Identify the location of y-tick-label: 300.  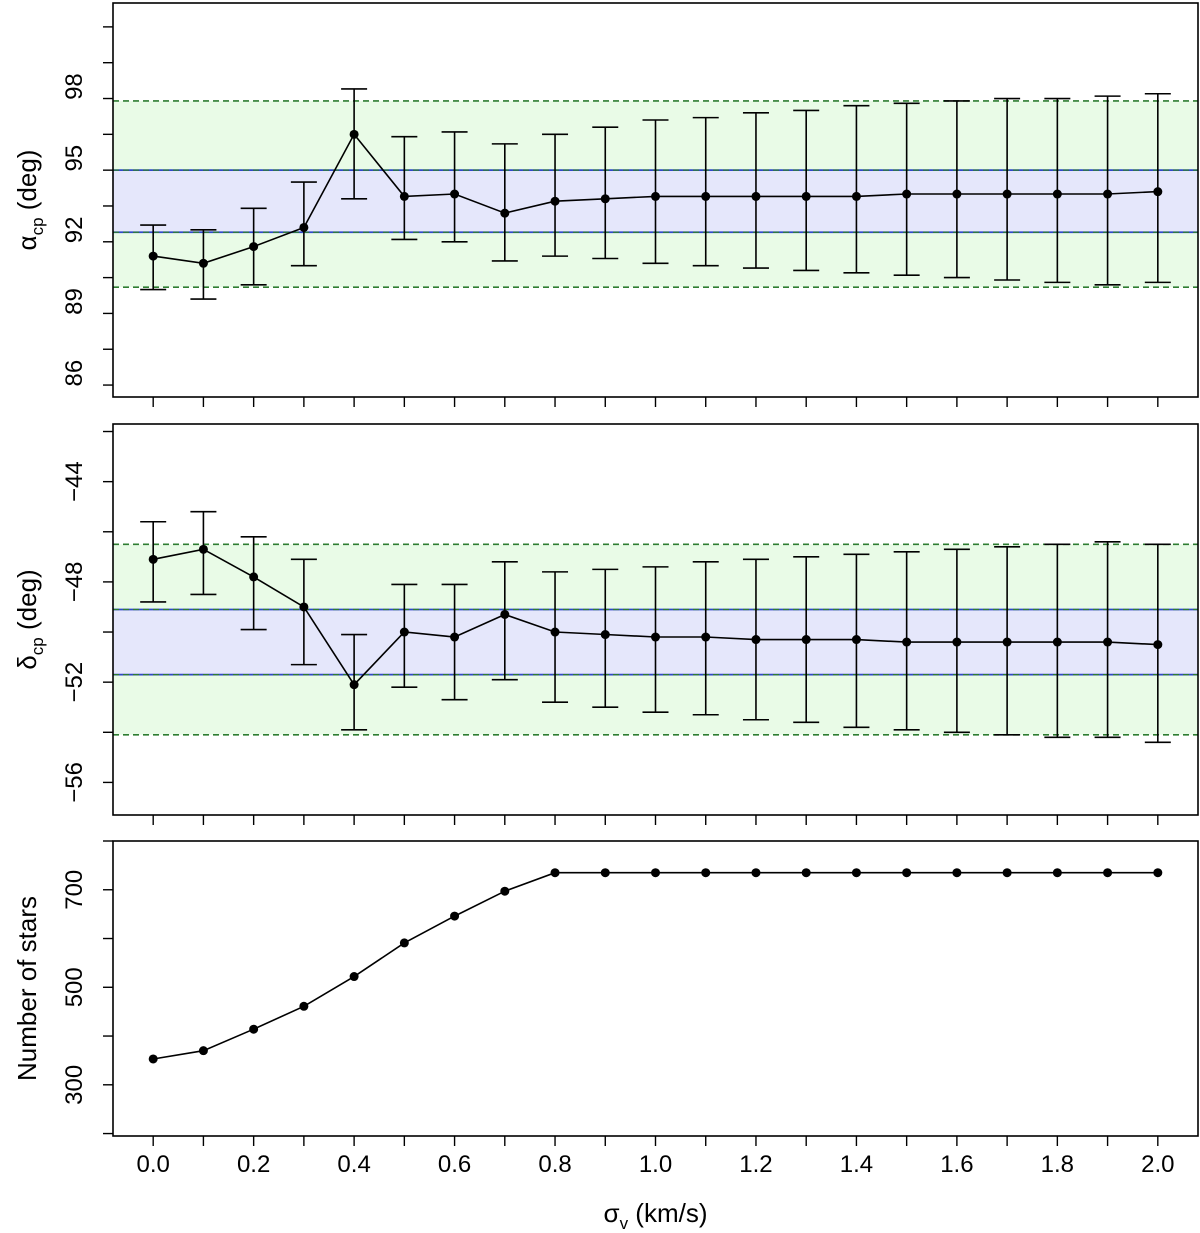
(74, 1085).